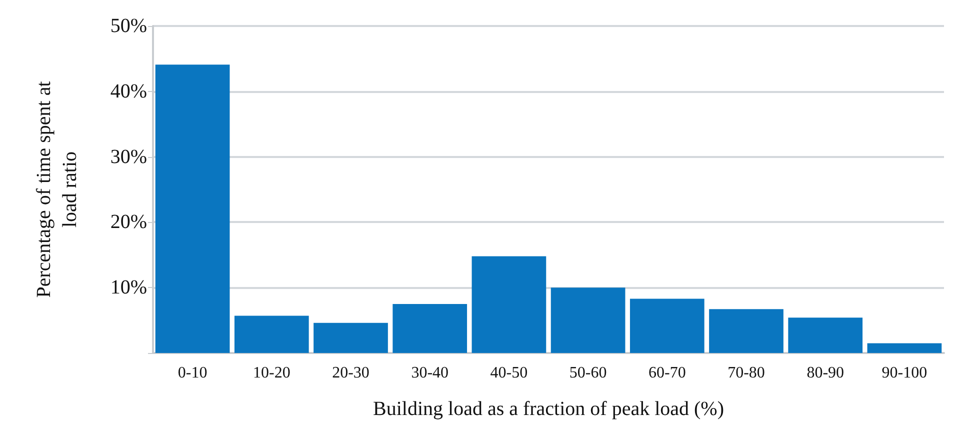 This screenshot has height=437, width=960. What do you see at coordinates (588, 373) in the screenshot?
I see `x-tick-label: 50-60` at bounding box center [588, 373].